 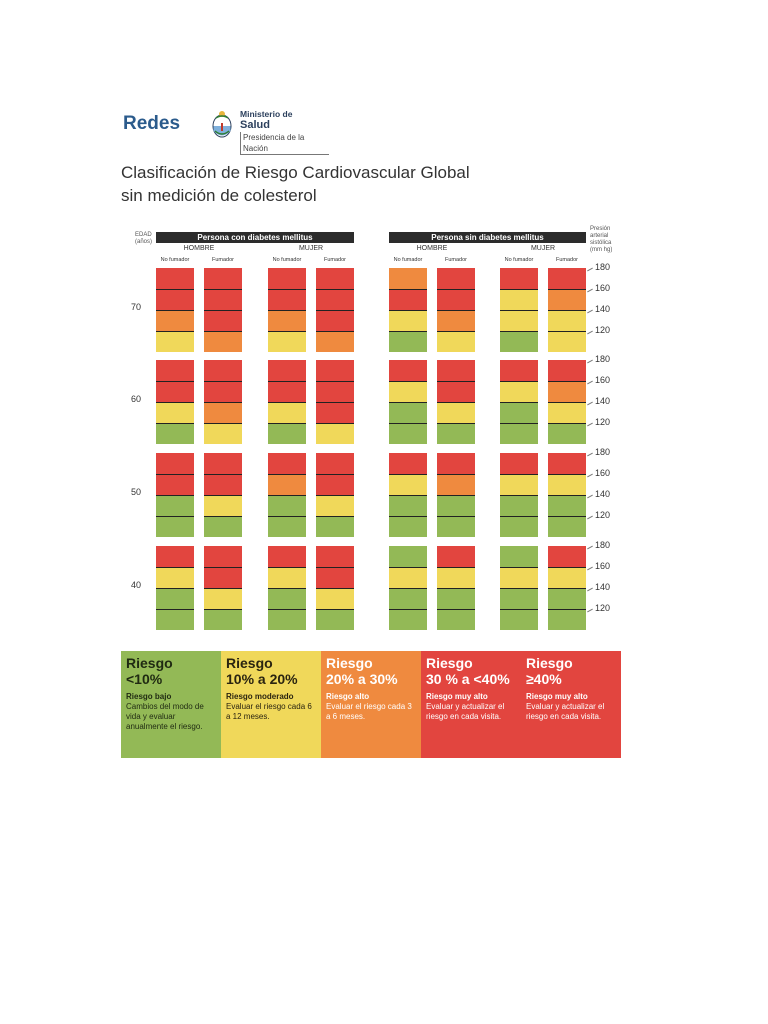 What do you see at coordinates (362, 679) in the screenshot?
I see `legend-range: 20% a 30%` at bounding box center [362, 679].